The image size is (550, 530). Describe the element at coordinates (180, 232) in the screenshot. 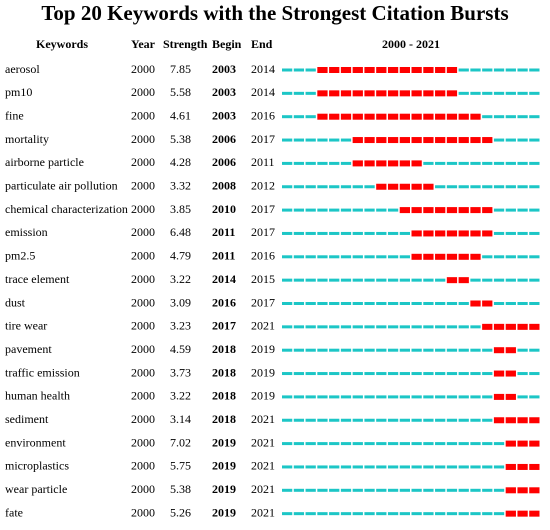

I see `strength: 6.48` at that location.